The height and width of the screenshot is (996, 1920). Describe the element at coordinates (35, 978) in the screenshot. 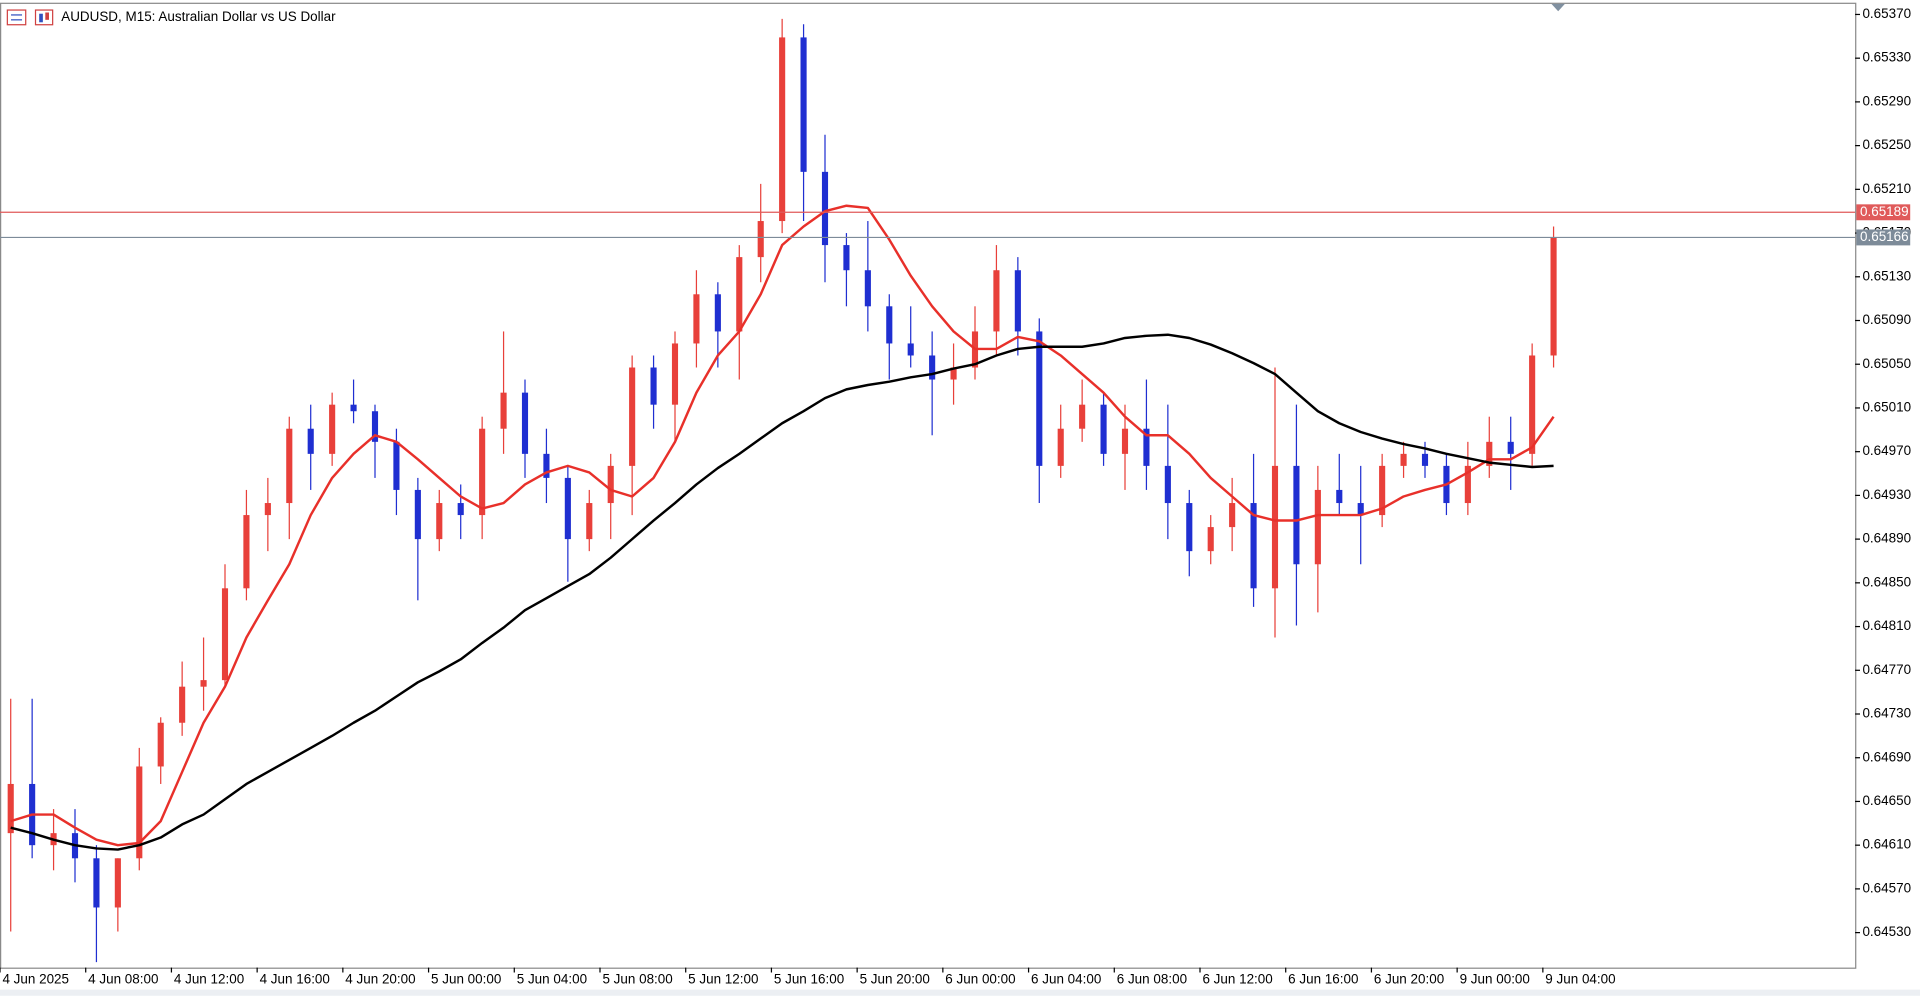

I see `x-tick-label: 4 Jun 2025` at that location.